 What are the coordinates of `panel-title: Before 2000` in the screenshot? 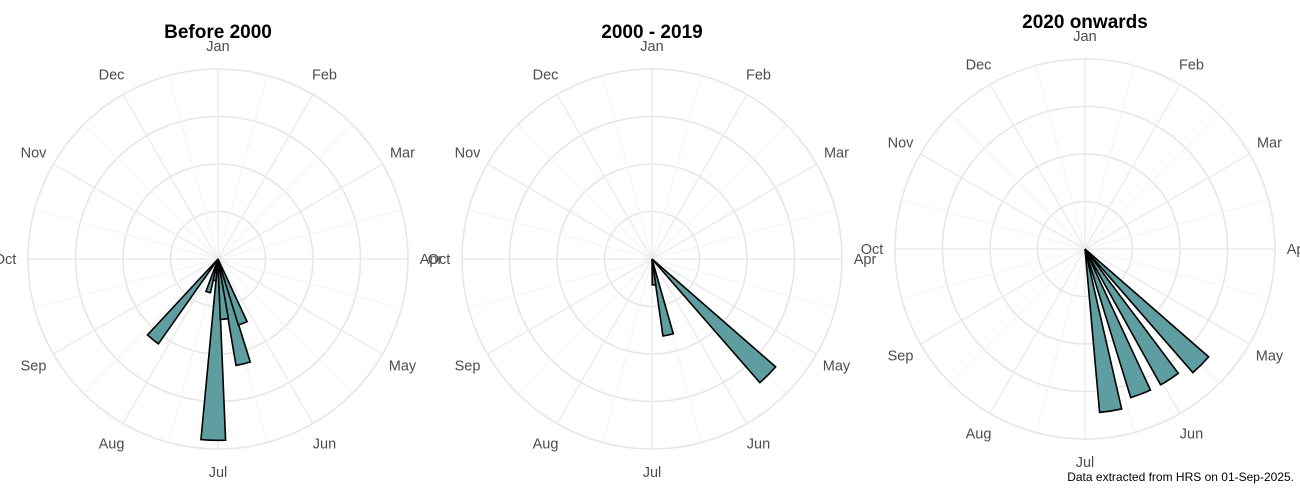 It's located at (218, 32).